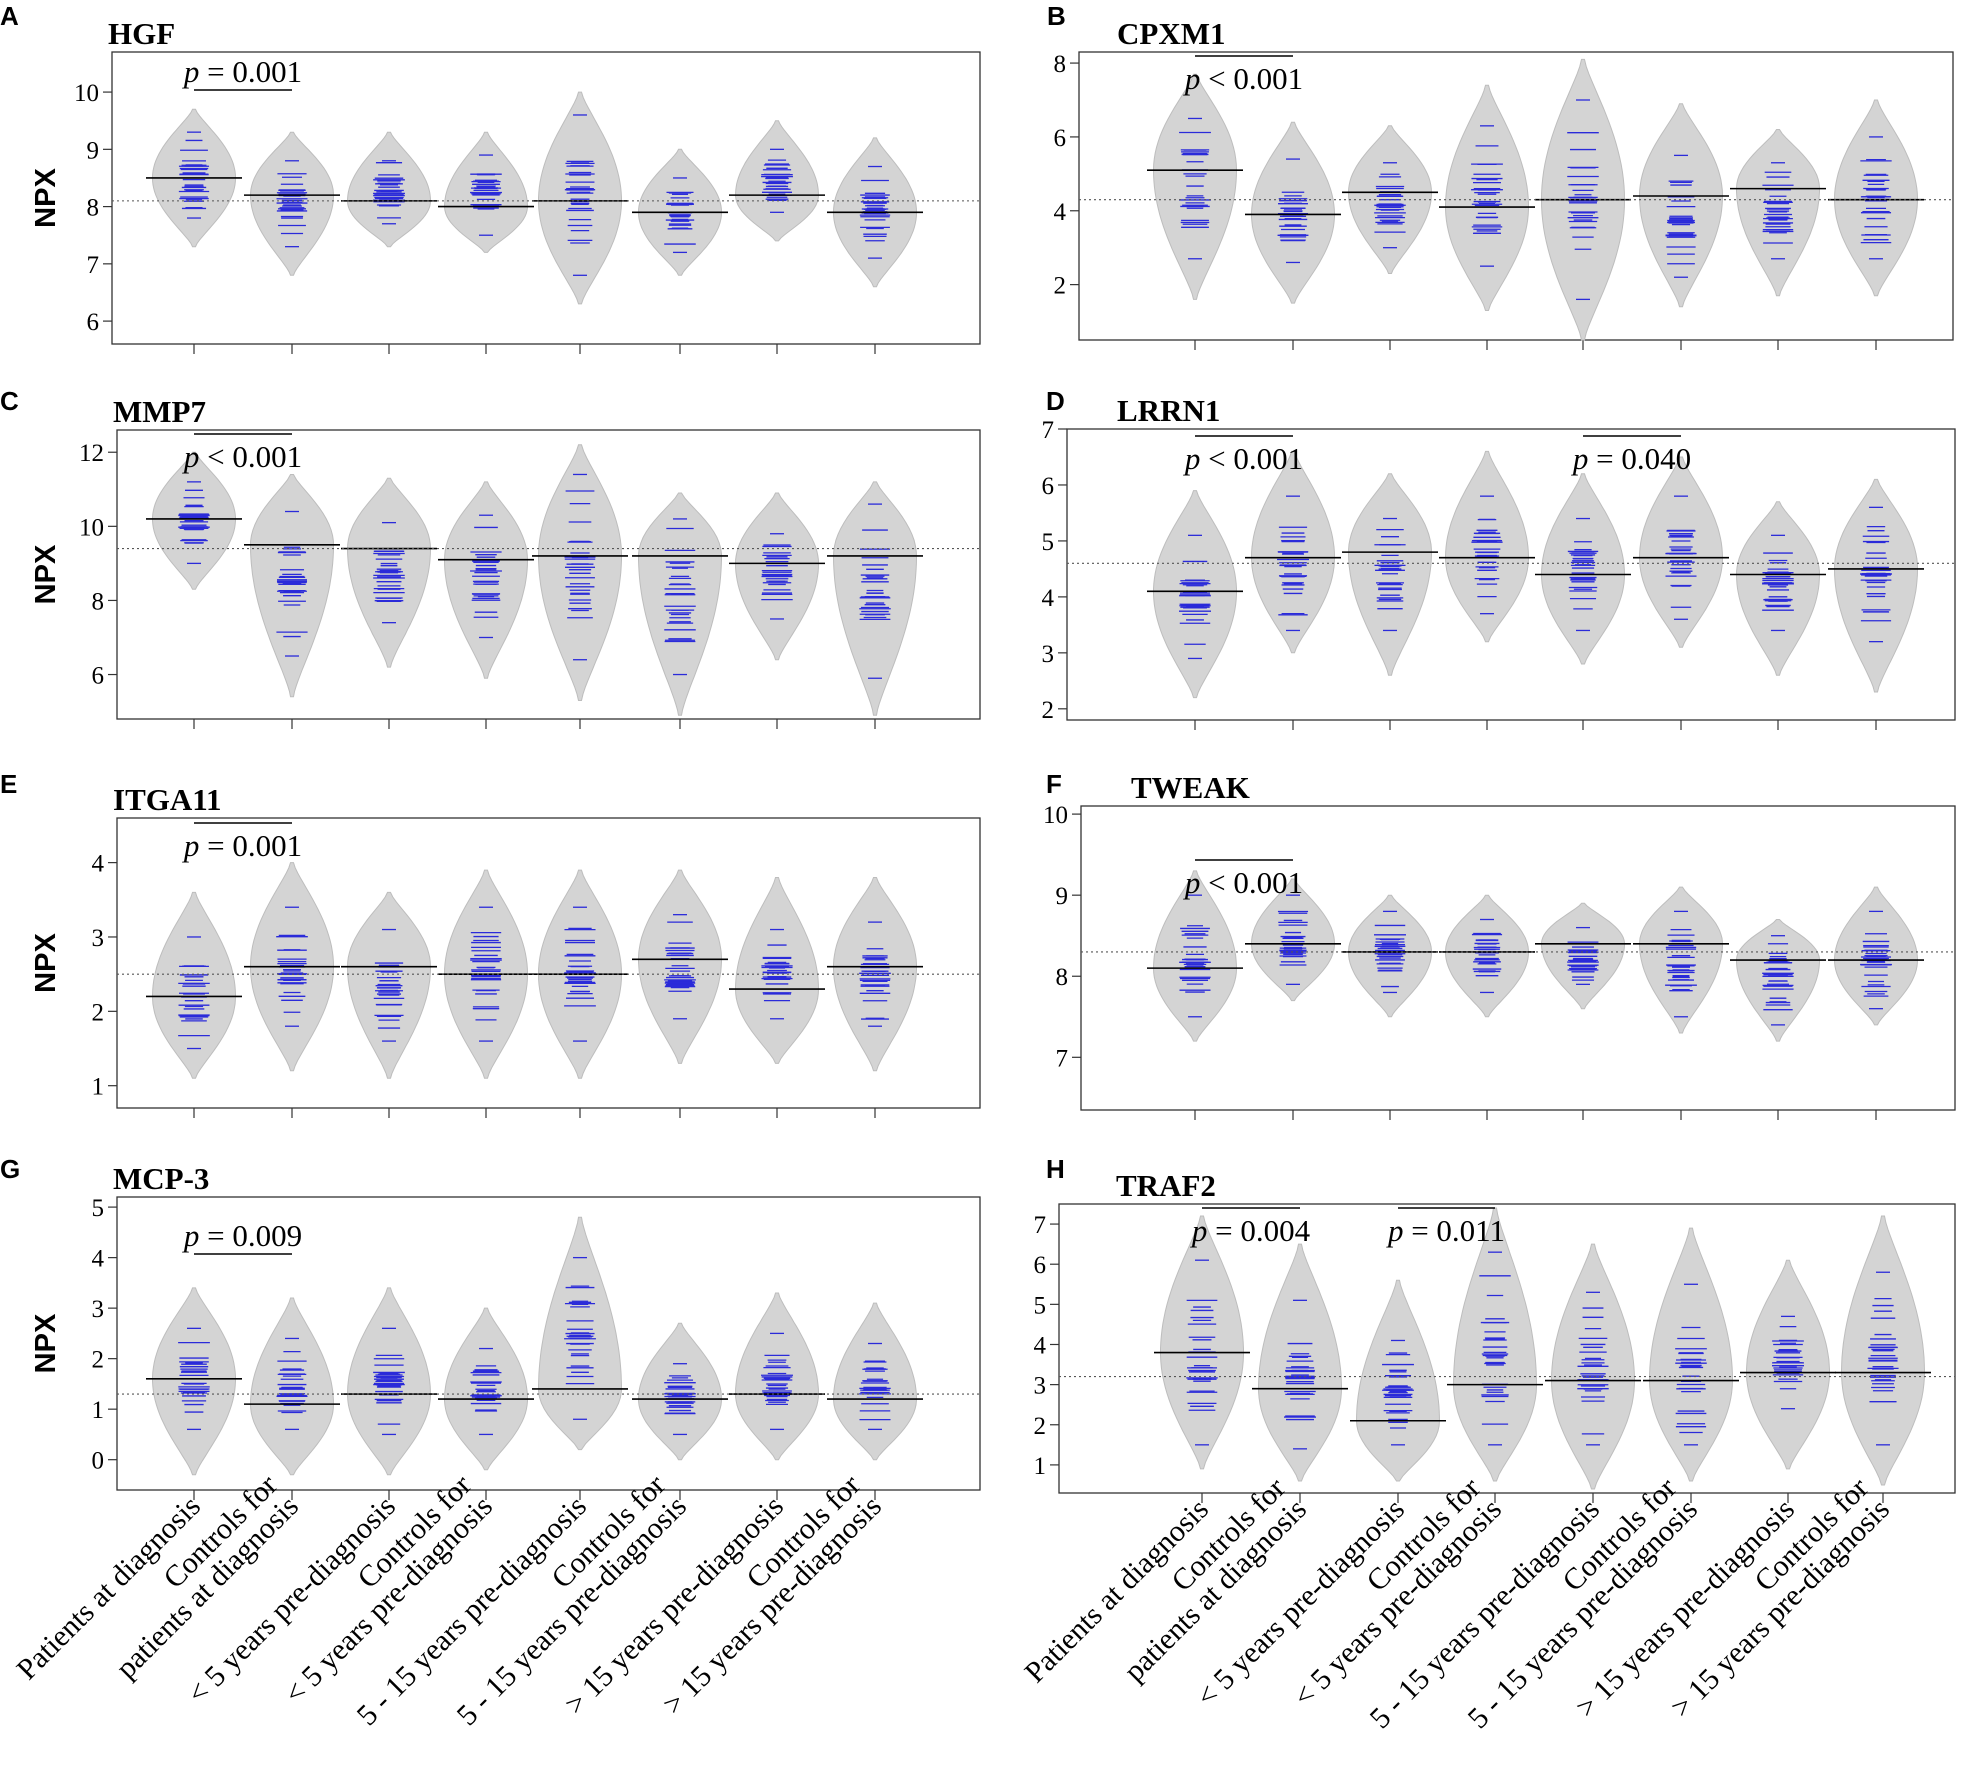  Describe the element at coordinates (242, 71) in the screenshot. I see `p-value-label: p = 0.001` at that location.